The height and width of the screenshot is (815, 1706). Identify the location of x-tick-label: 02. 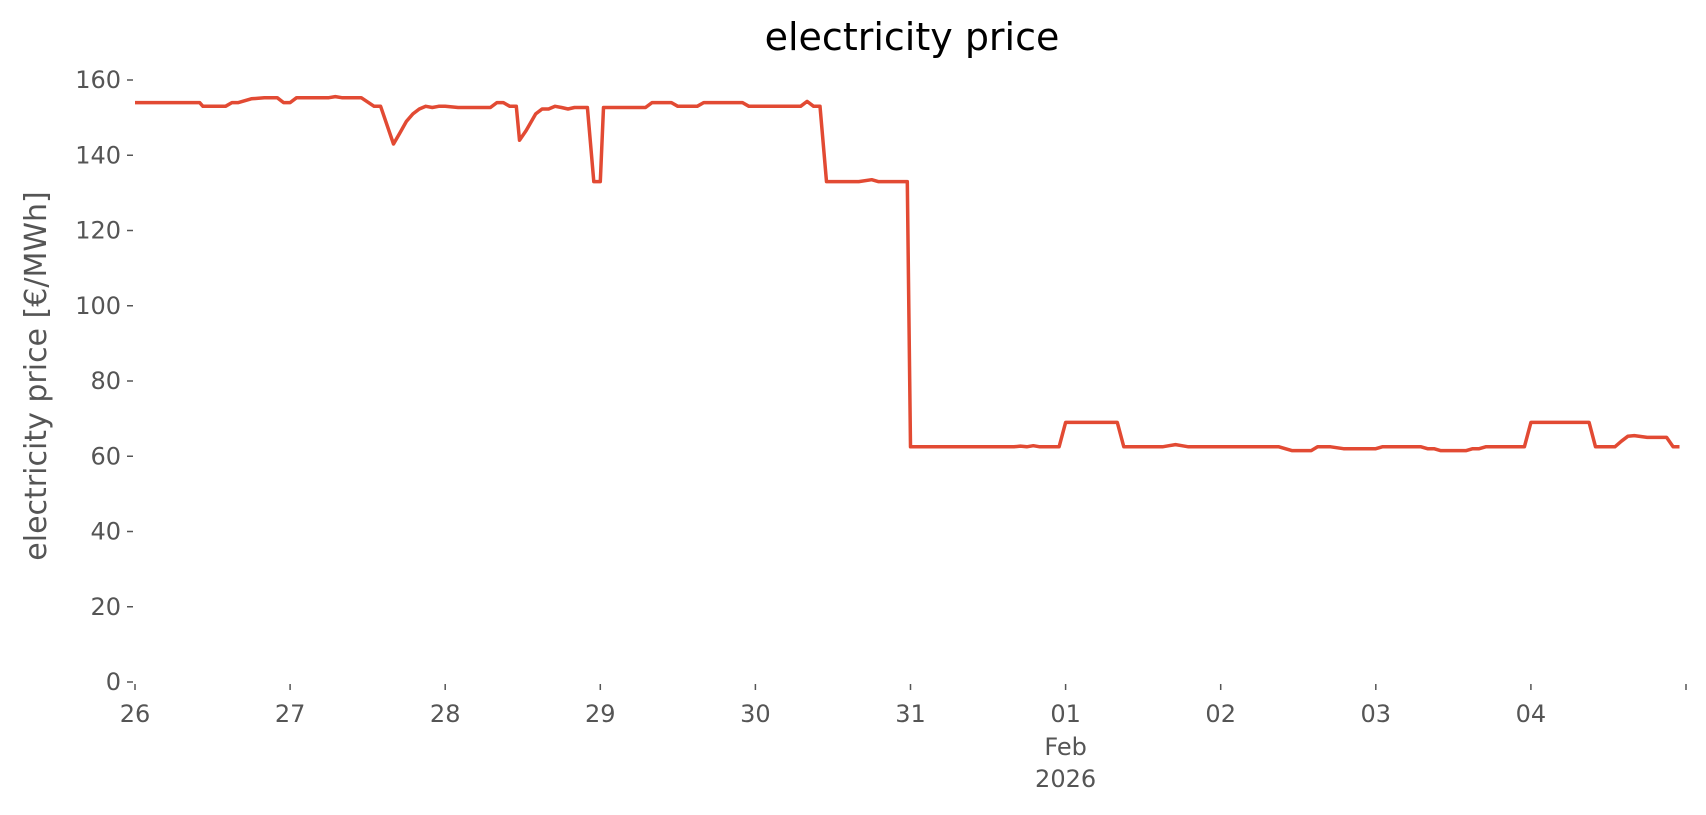
(1220, 714).